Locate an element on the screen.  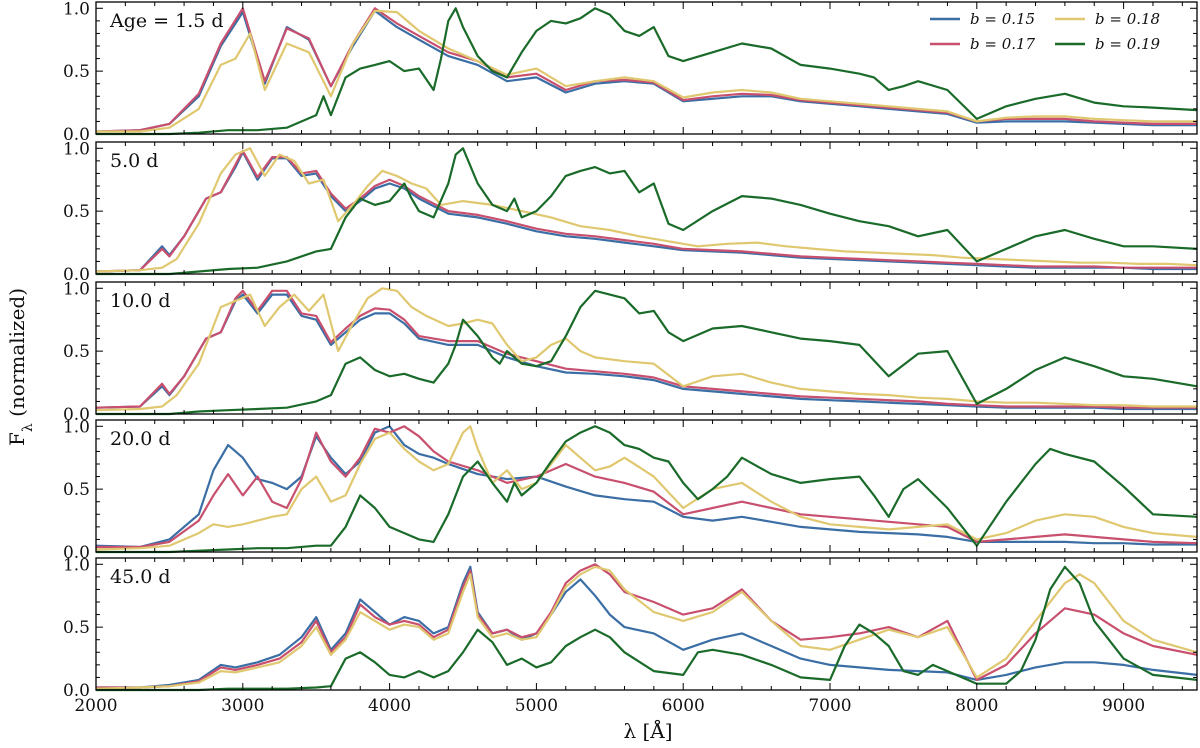
legend-entry-label: b = 0.15 is located at coordinates (1002, 19).